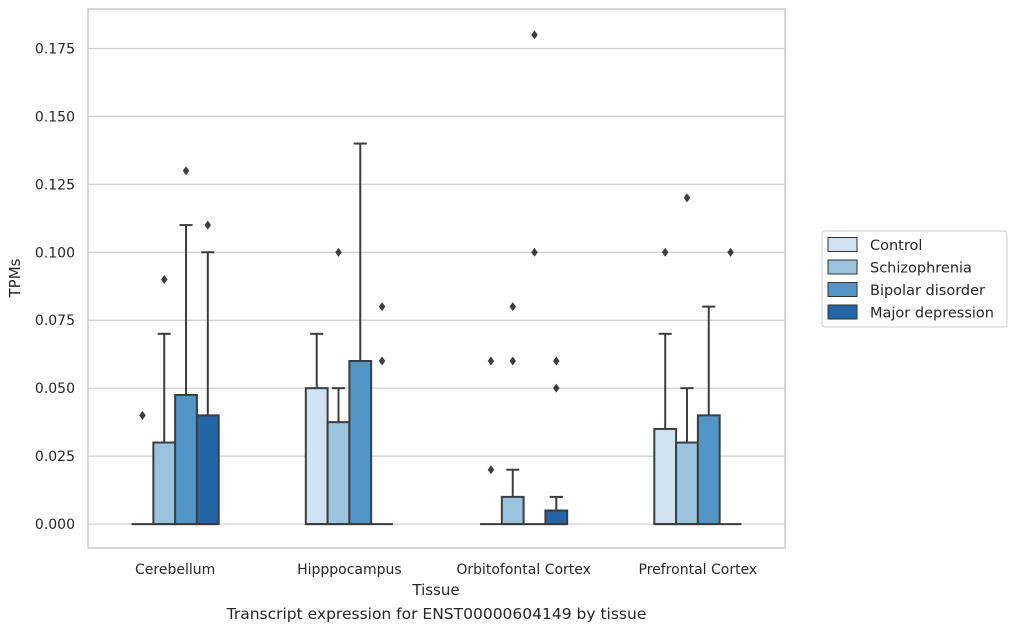 The image size is (1017, 634). I want to click on legend-label: Control, so click(896, 246).